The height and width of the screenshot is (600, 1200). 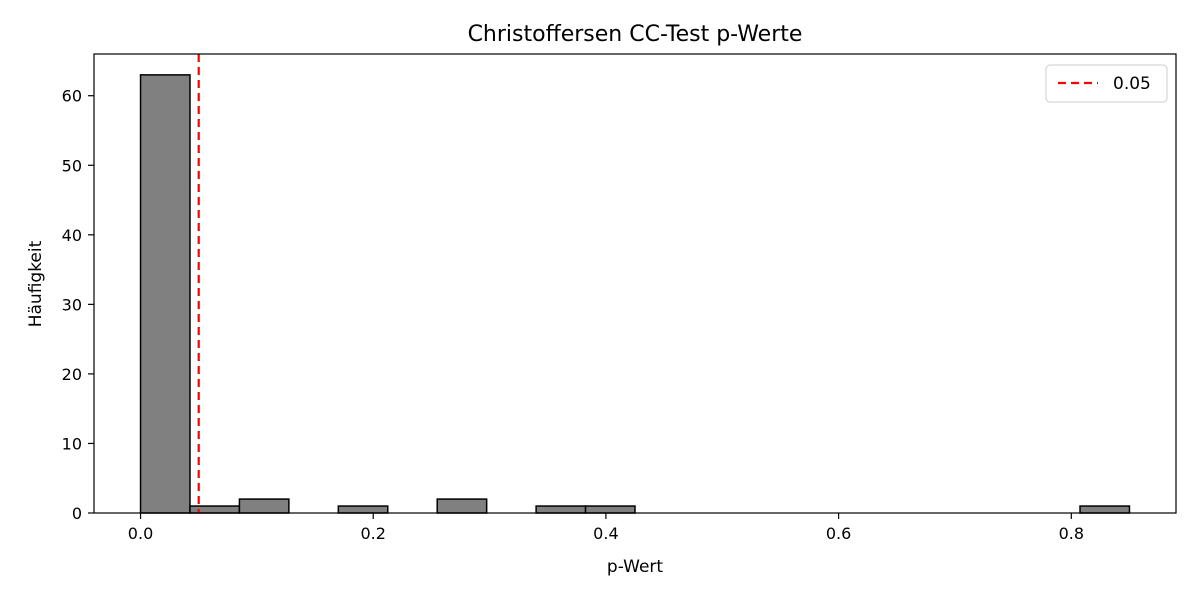 I want to click on y-tick-label-2: 20, so click(x=72, y=374).